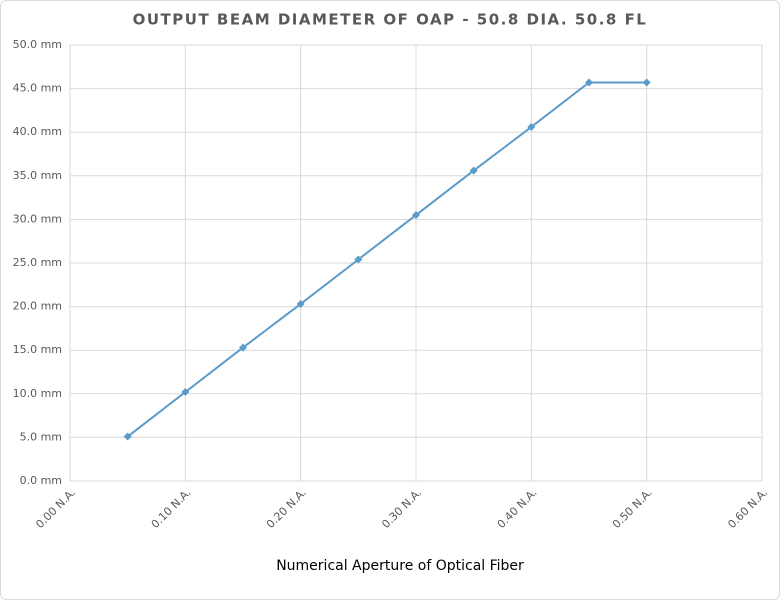  What do you see at coordinates (37, 393) in the screenshot?
I see `y-tick-label: 10.0 mm` at bounding box center [37, 393].